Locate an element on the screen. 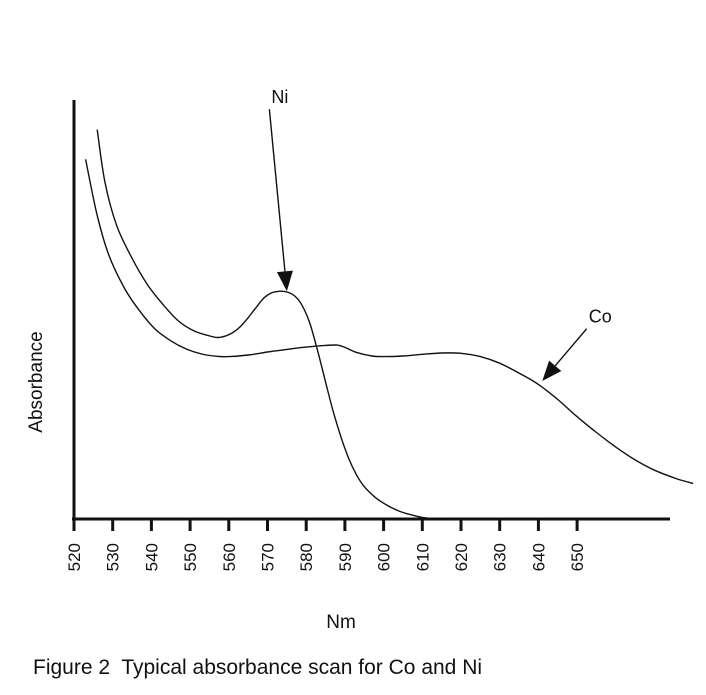  y-axis-title: Absorbance is located at coordinates (36, 381).